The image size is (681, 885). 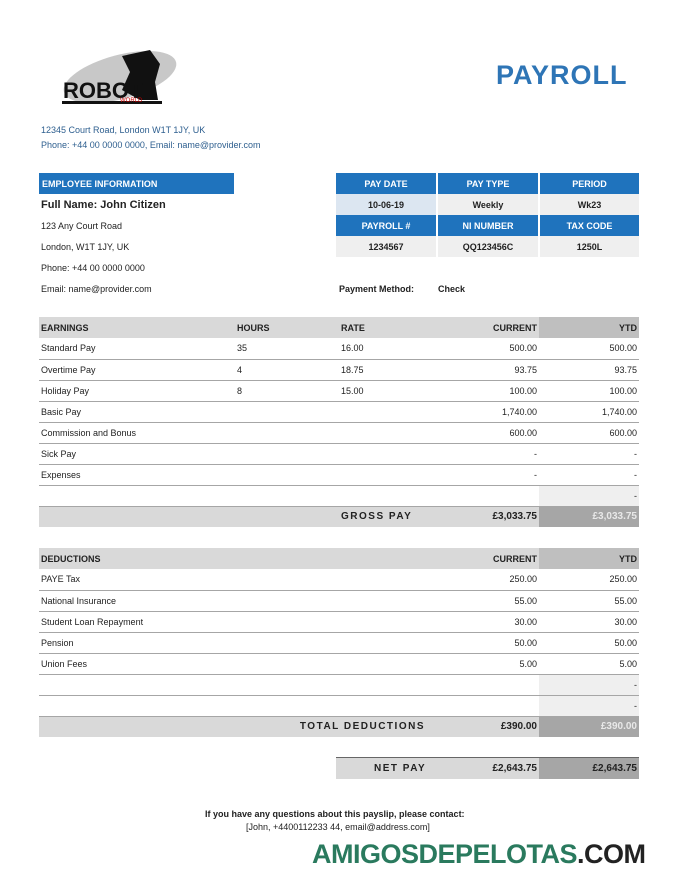 I want to click on period-value: Wk23, so click(x=589, y=204).